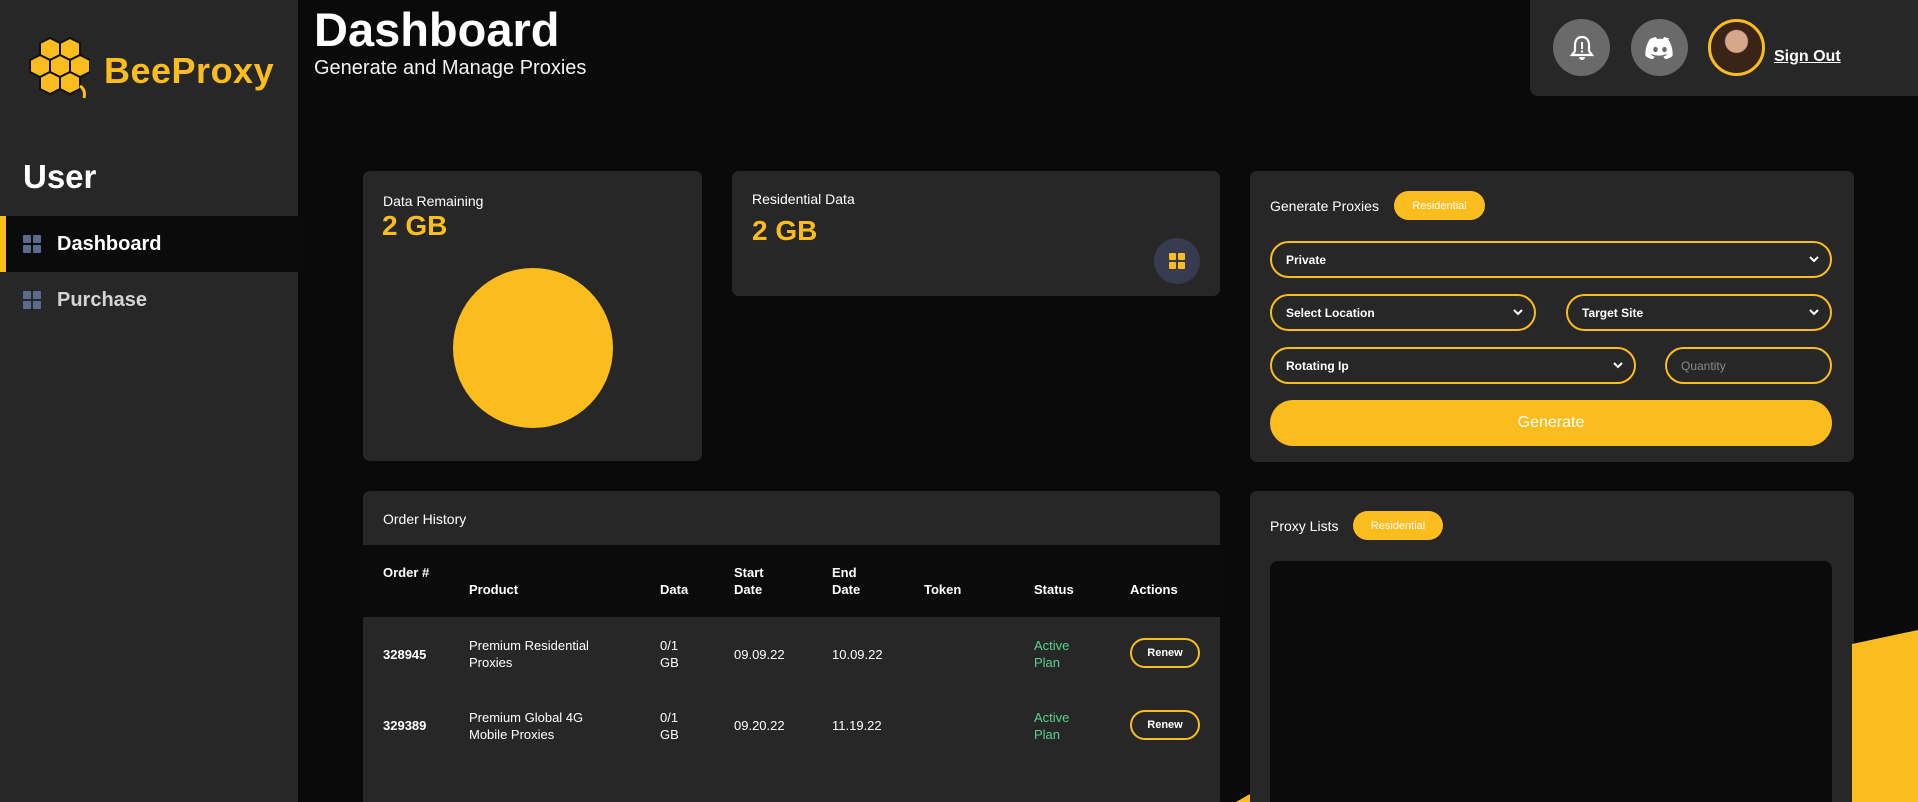  I want to click on sidebar-item-label: Dashboard, so click(109, 243).